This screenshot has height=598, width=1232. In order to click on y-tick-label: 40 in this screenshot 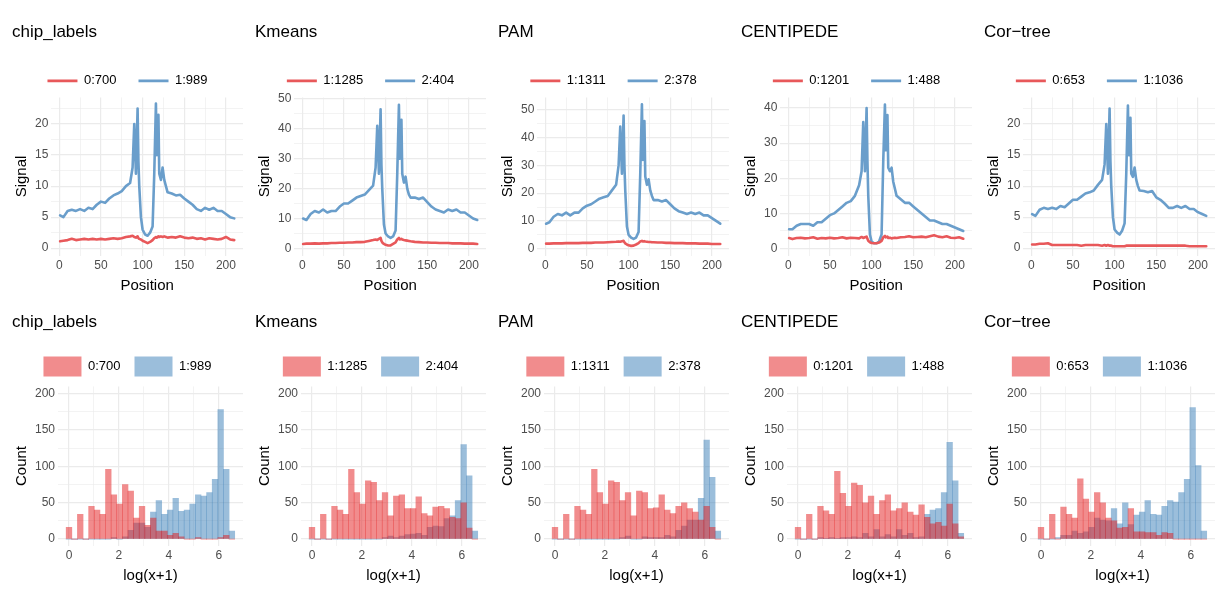, I will do `click(284, 128)`.